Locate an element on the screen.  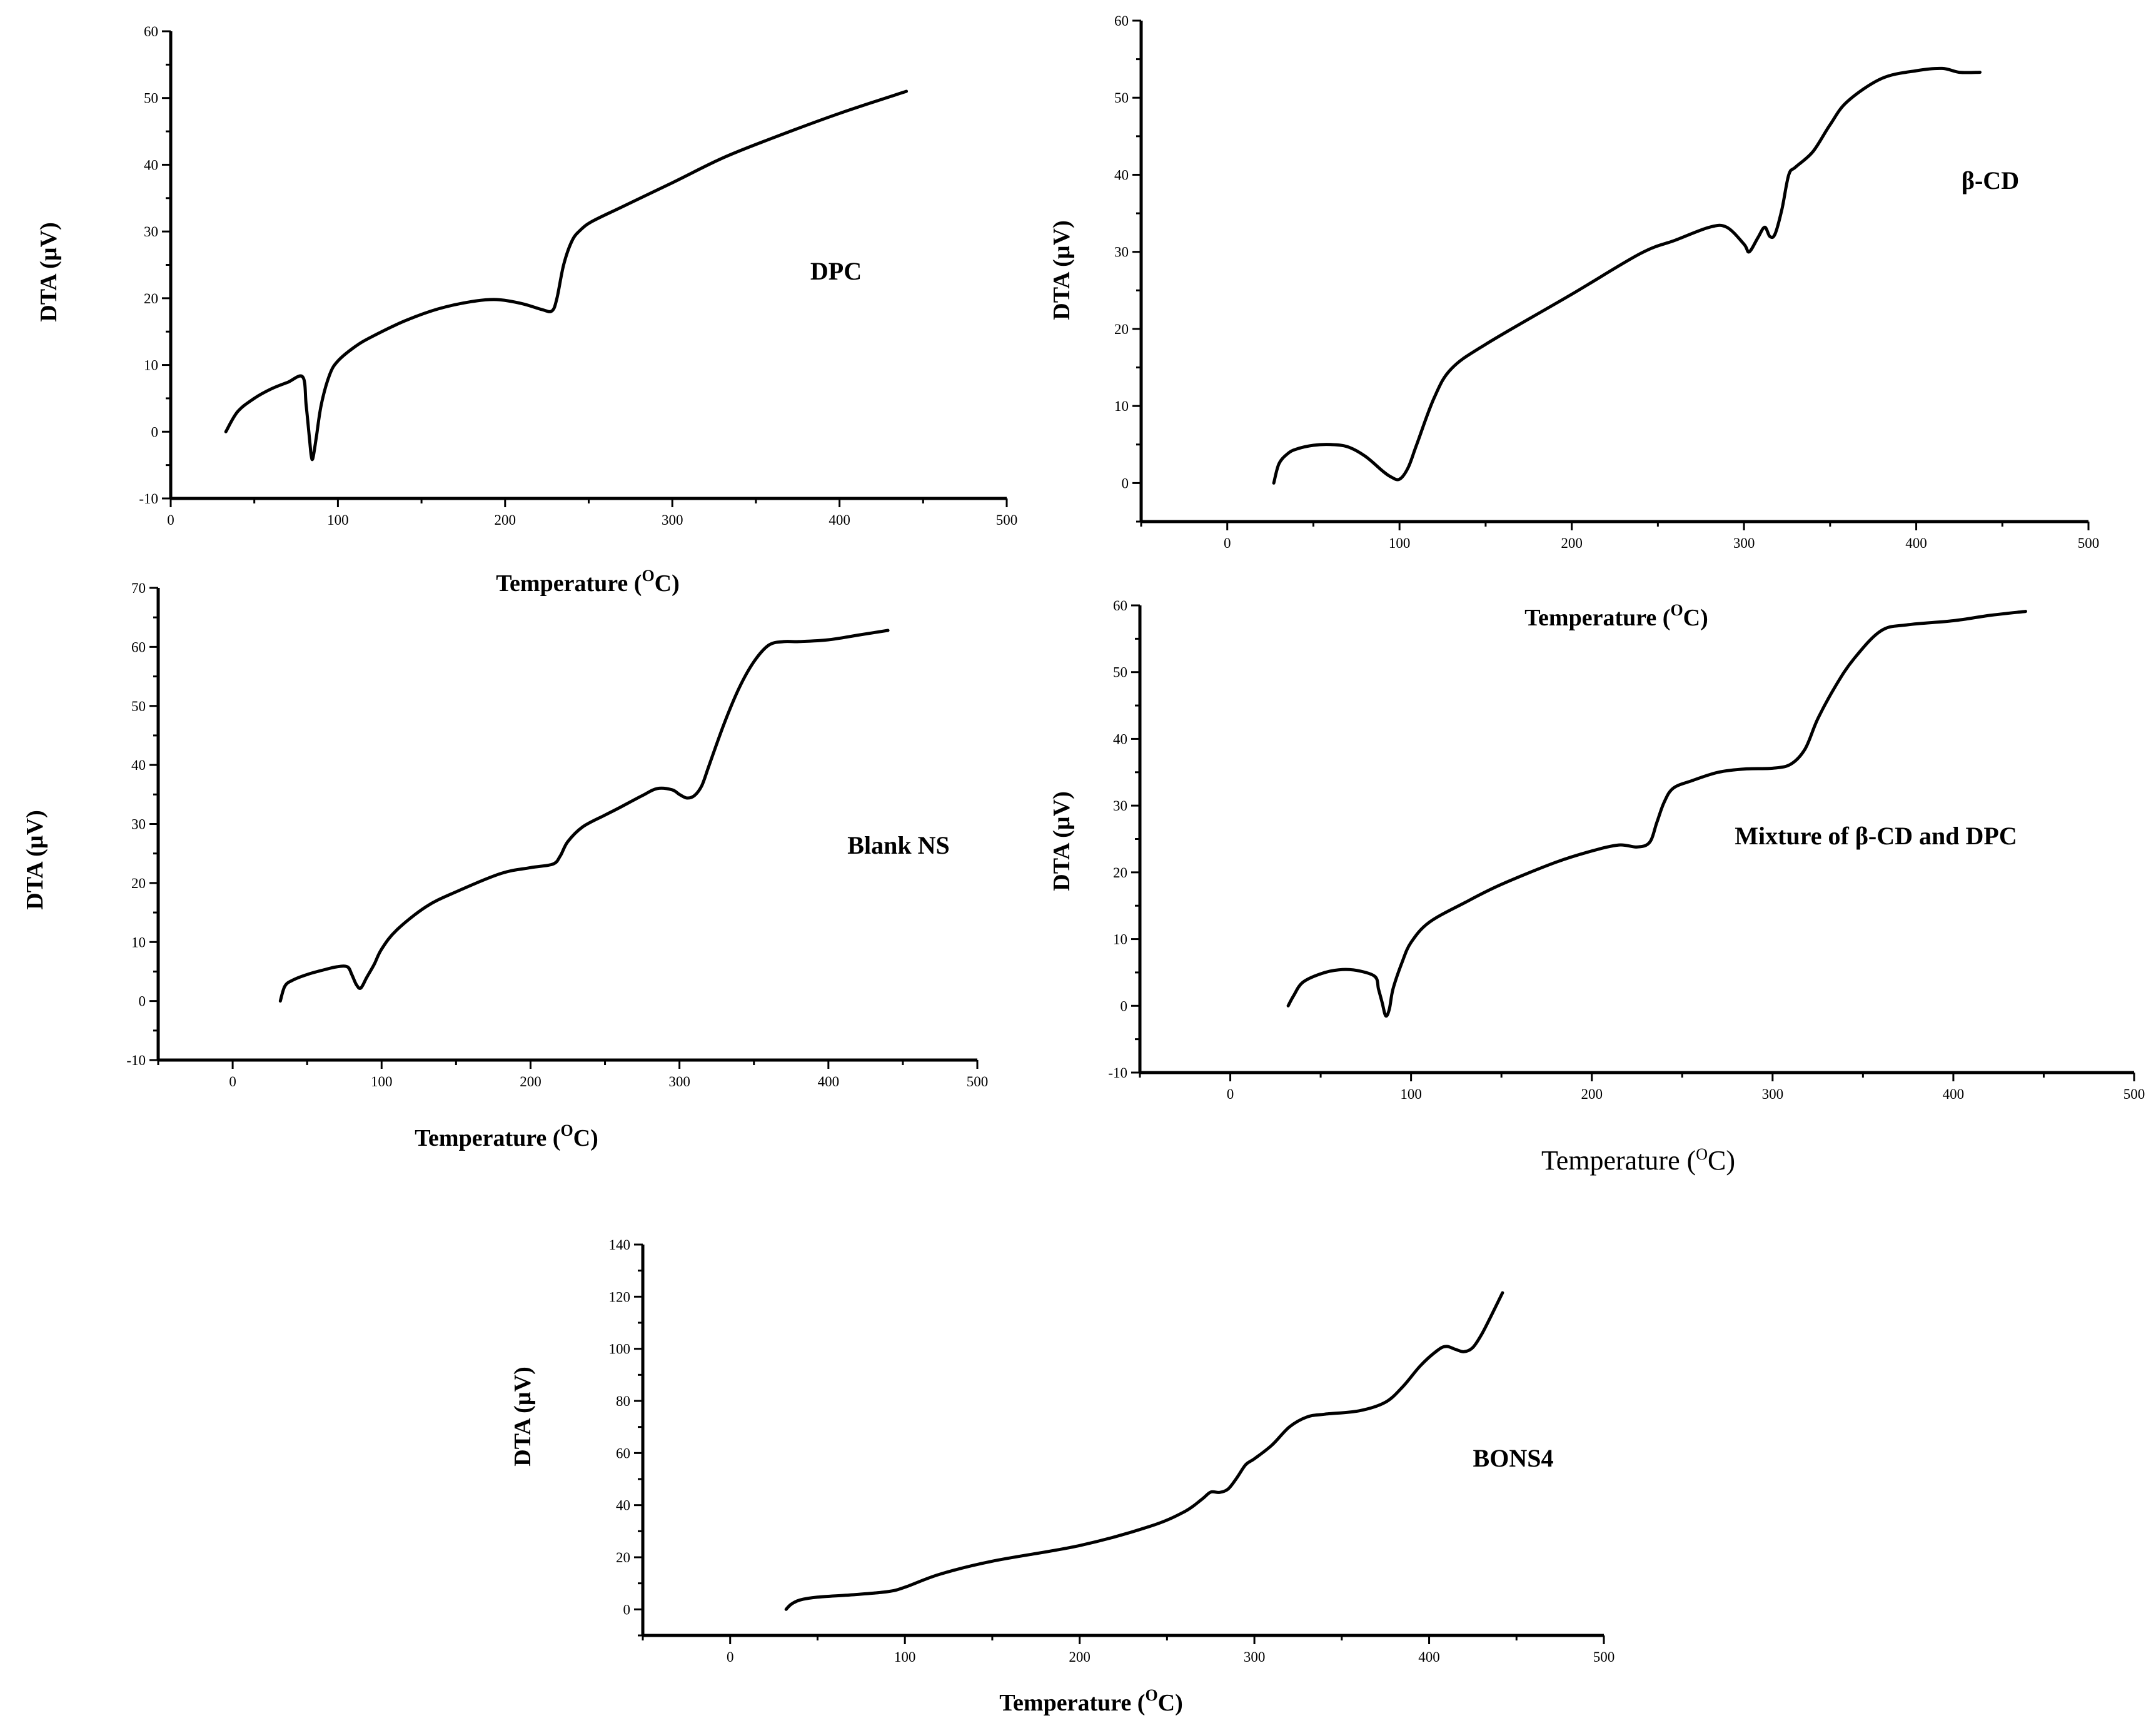
dta-curve-beta-cd is located at coordinates (1627, 275).